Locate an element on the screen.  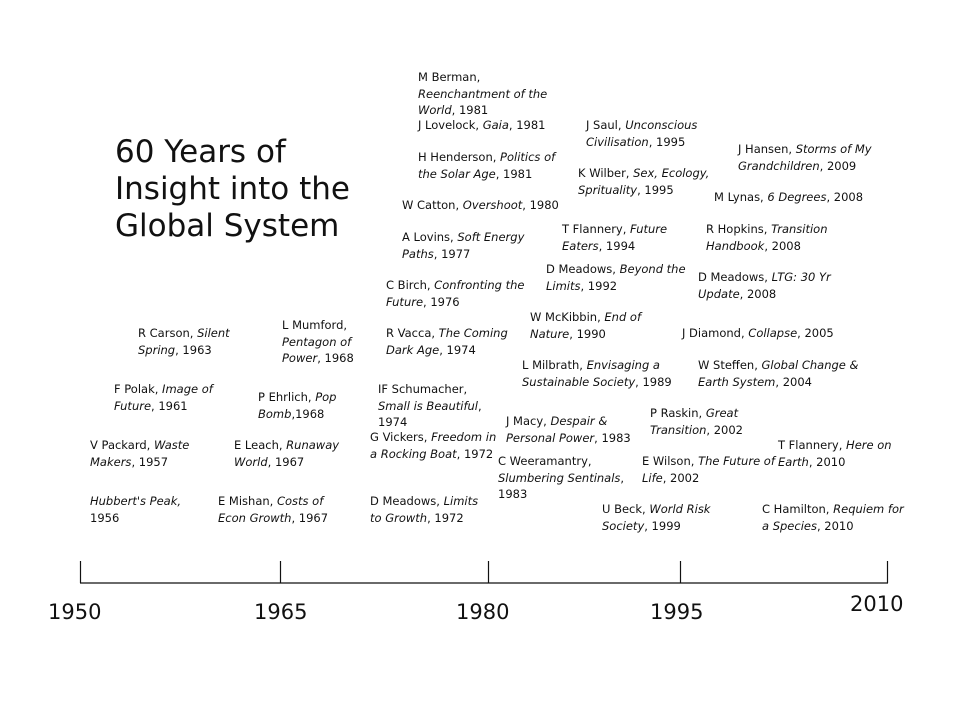
entry-mishan: E Mishan, Costs of Econ Growth, 1967 is located at coordinates (273, 509).